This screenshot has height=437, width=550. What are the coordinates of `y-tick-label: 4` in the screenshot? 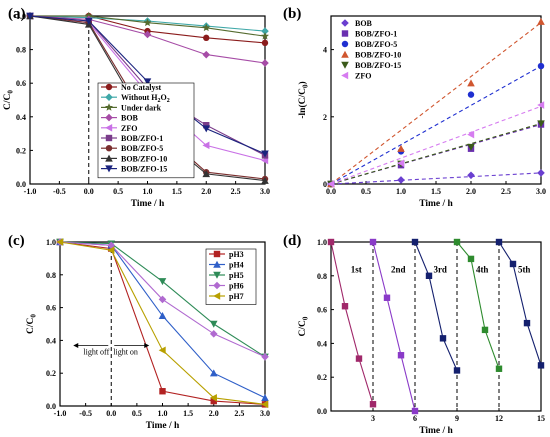 It's located at (325, 50).